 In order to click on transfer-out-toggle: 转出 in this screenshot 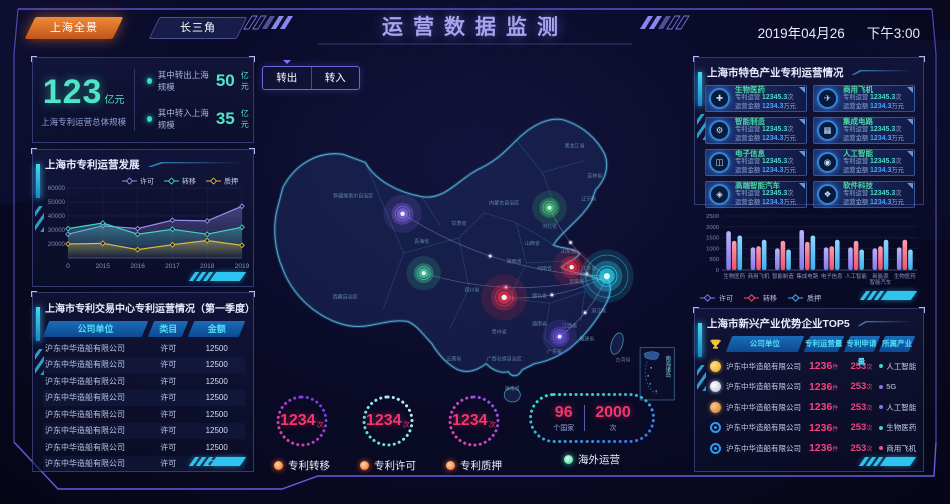, I will do `click(287, 74)`.